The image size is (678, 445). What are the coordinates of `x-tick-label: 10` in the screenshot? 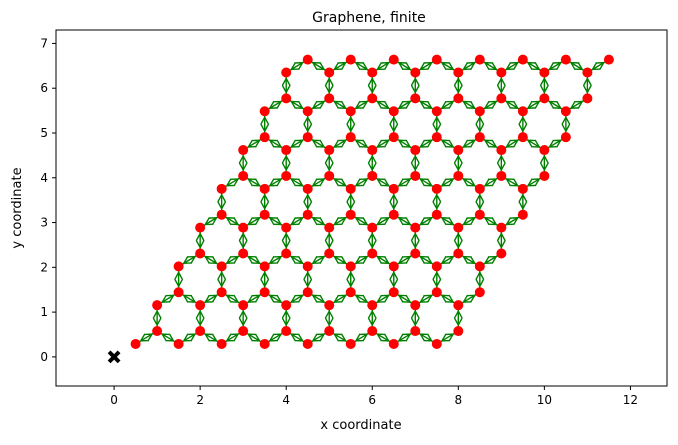 It's located at (544, 400).